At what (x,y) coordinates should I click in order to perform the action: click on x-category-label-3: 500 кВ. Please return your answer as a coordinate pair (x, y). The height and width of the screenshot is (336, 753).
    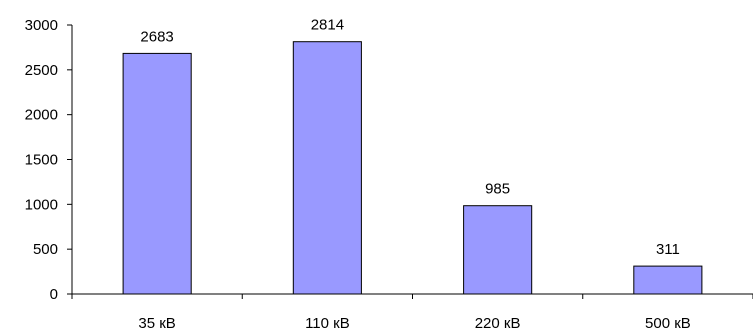
    Looking at the image, I should click on (668, 323).